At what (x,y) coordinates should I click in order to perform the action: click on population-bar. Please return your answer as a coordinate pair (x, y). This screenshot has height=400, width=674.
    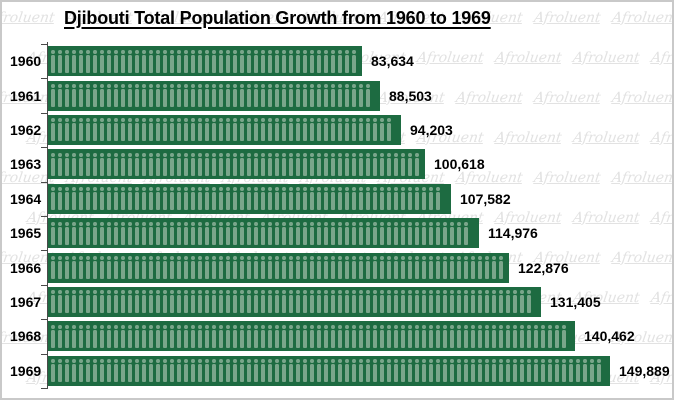
    Looking at the image, I should click on (249, 198).